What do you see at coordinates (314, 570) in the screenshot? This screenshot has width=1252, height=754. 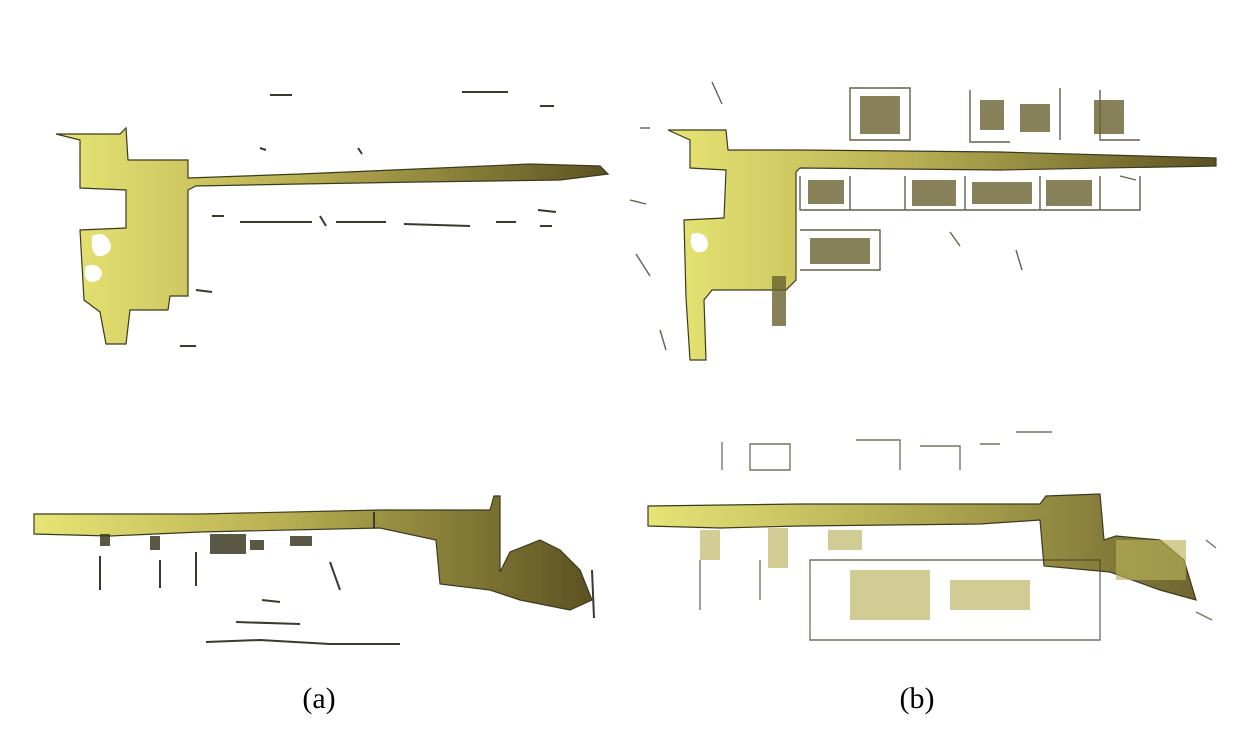 I see `map-a-bottom` at bounding box center [314, 570].